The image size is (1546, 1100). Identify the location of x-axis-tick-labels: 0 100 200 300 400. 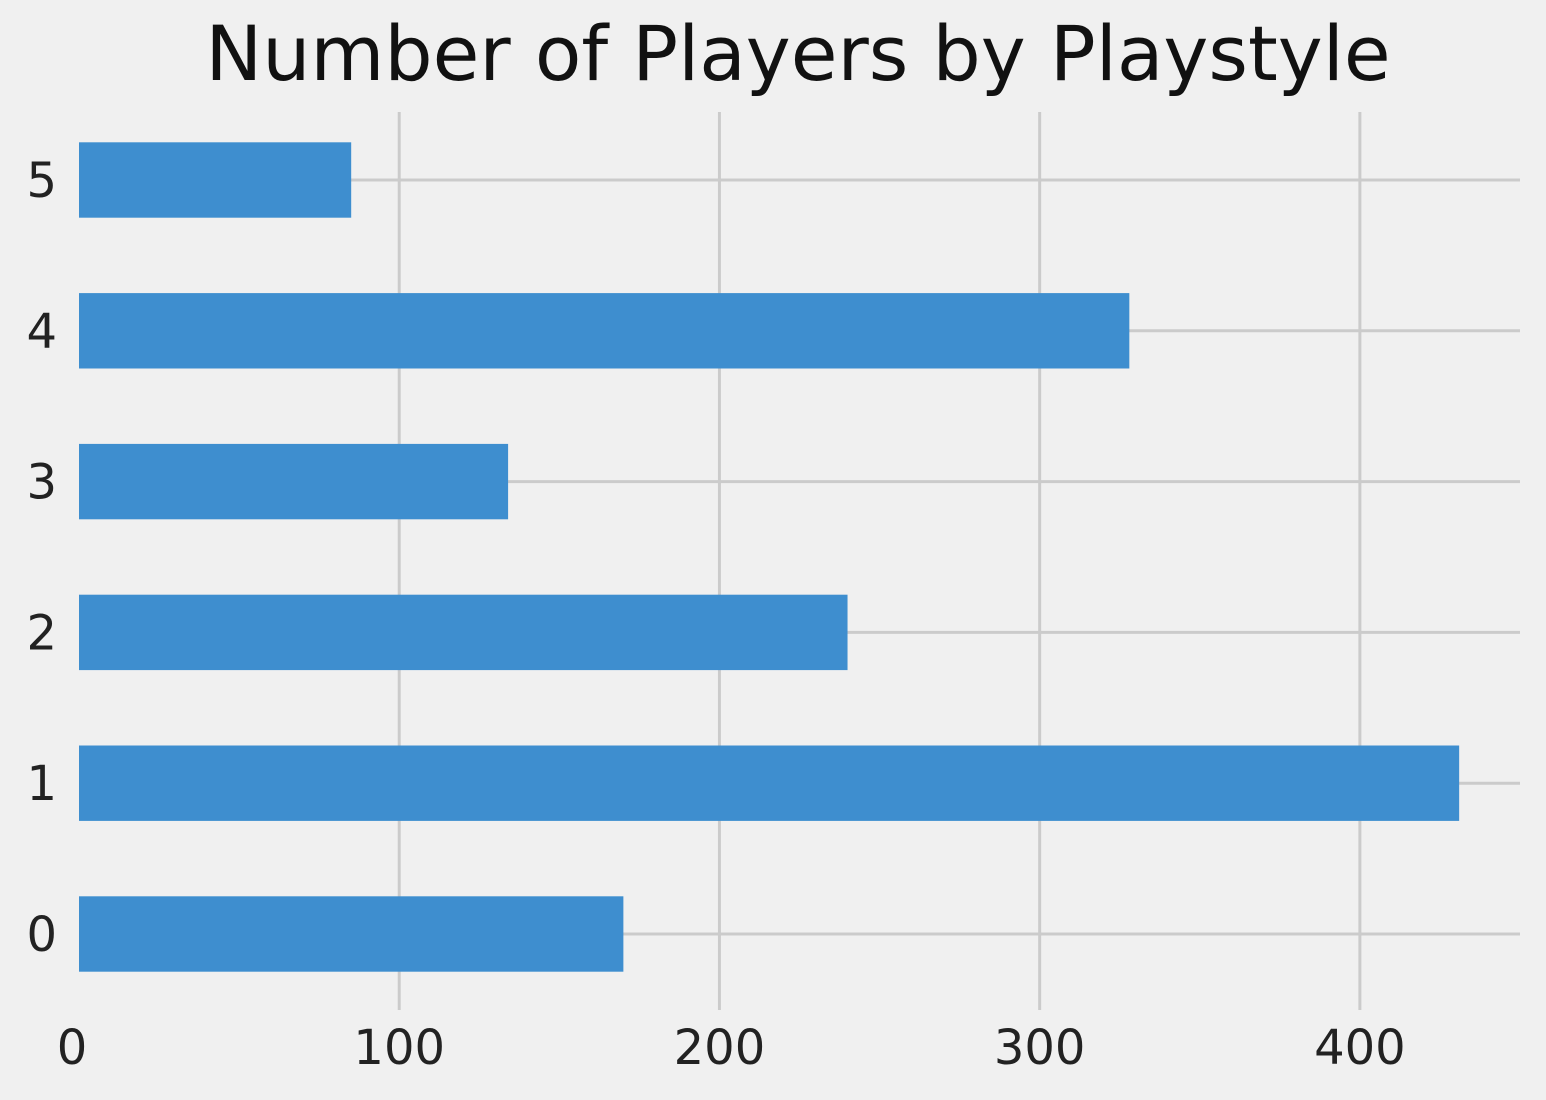
(731, 1048).